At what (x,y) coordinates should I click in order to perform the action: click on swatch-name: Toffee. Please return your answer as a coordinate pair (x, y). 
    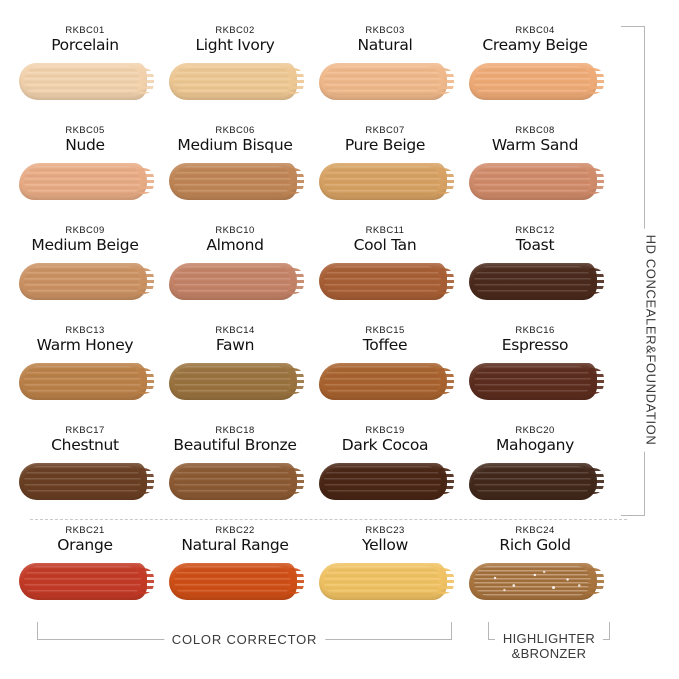
    Looking at the image, I should click on (385, 345).